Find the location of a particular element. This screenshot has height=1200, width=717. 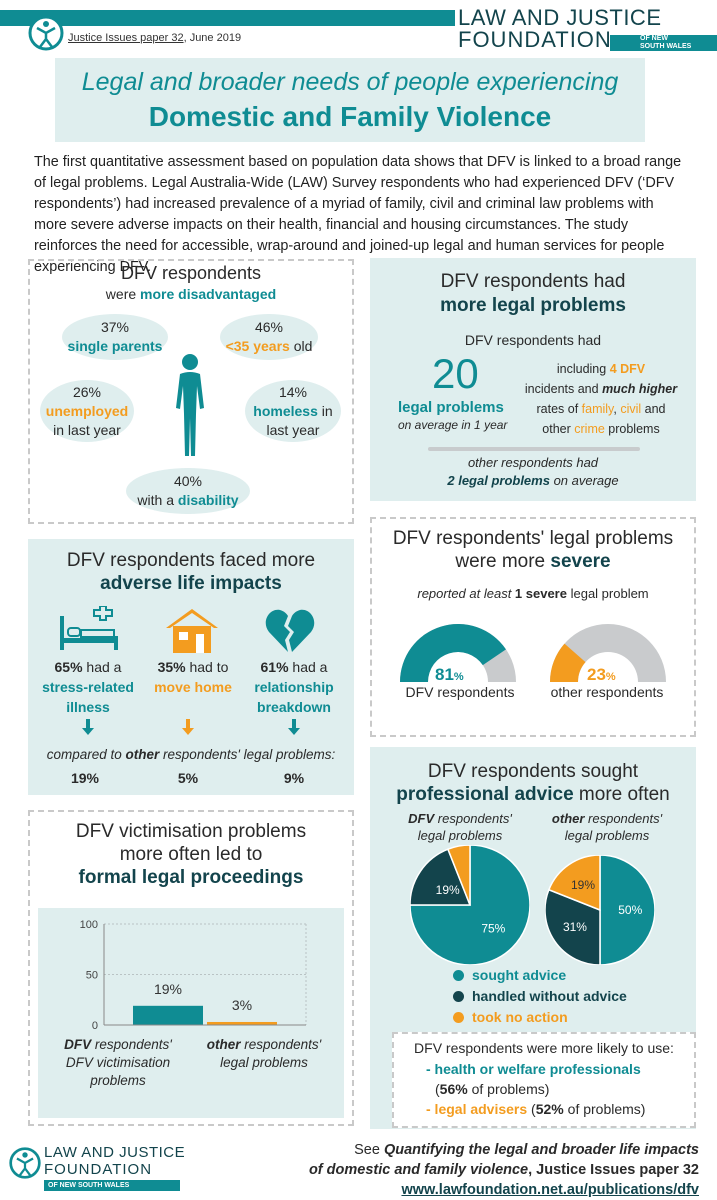

legal-problems-other2: 2 legal problems on average is located at coordinates (533, 481).